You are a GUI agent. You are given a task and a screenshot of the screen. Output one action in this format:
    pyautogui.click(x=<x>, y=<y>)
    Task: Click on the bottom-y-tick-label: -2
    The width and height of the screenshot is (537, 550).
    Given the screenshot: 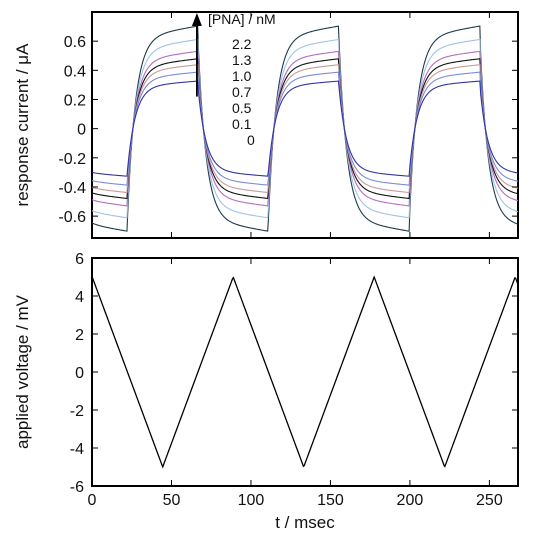 What is the action you would take?
    pyautogui.click(x=77, y=411)
    